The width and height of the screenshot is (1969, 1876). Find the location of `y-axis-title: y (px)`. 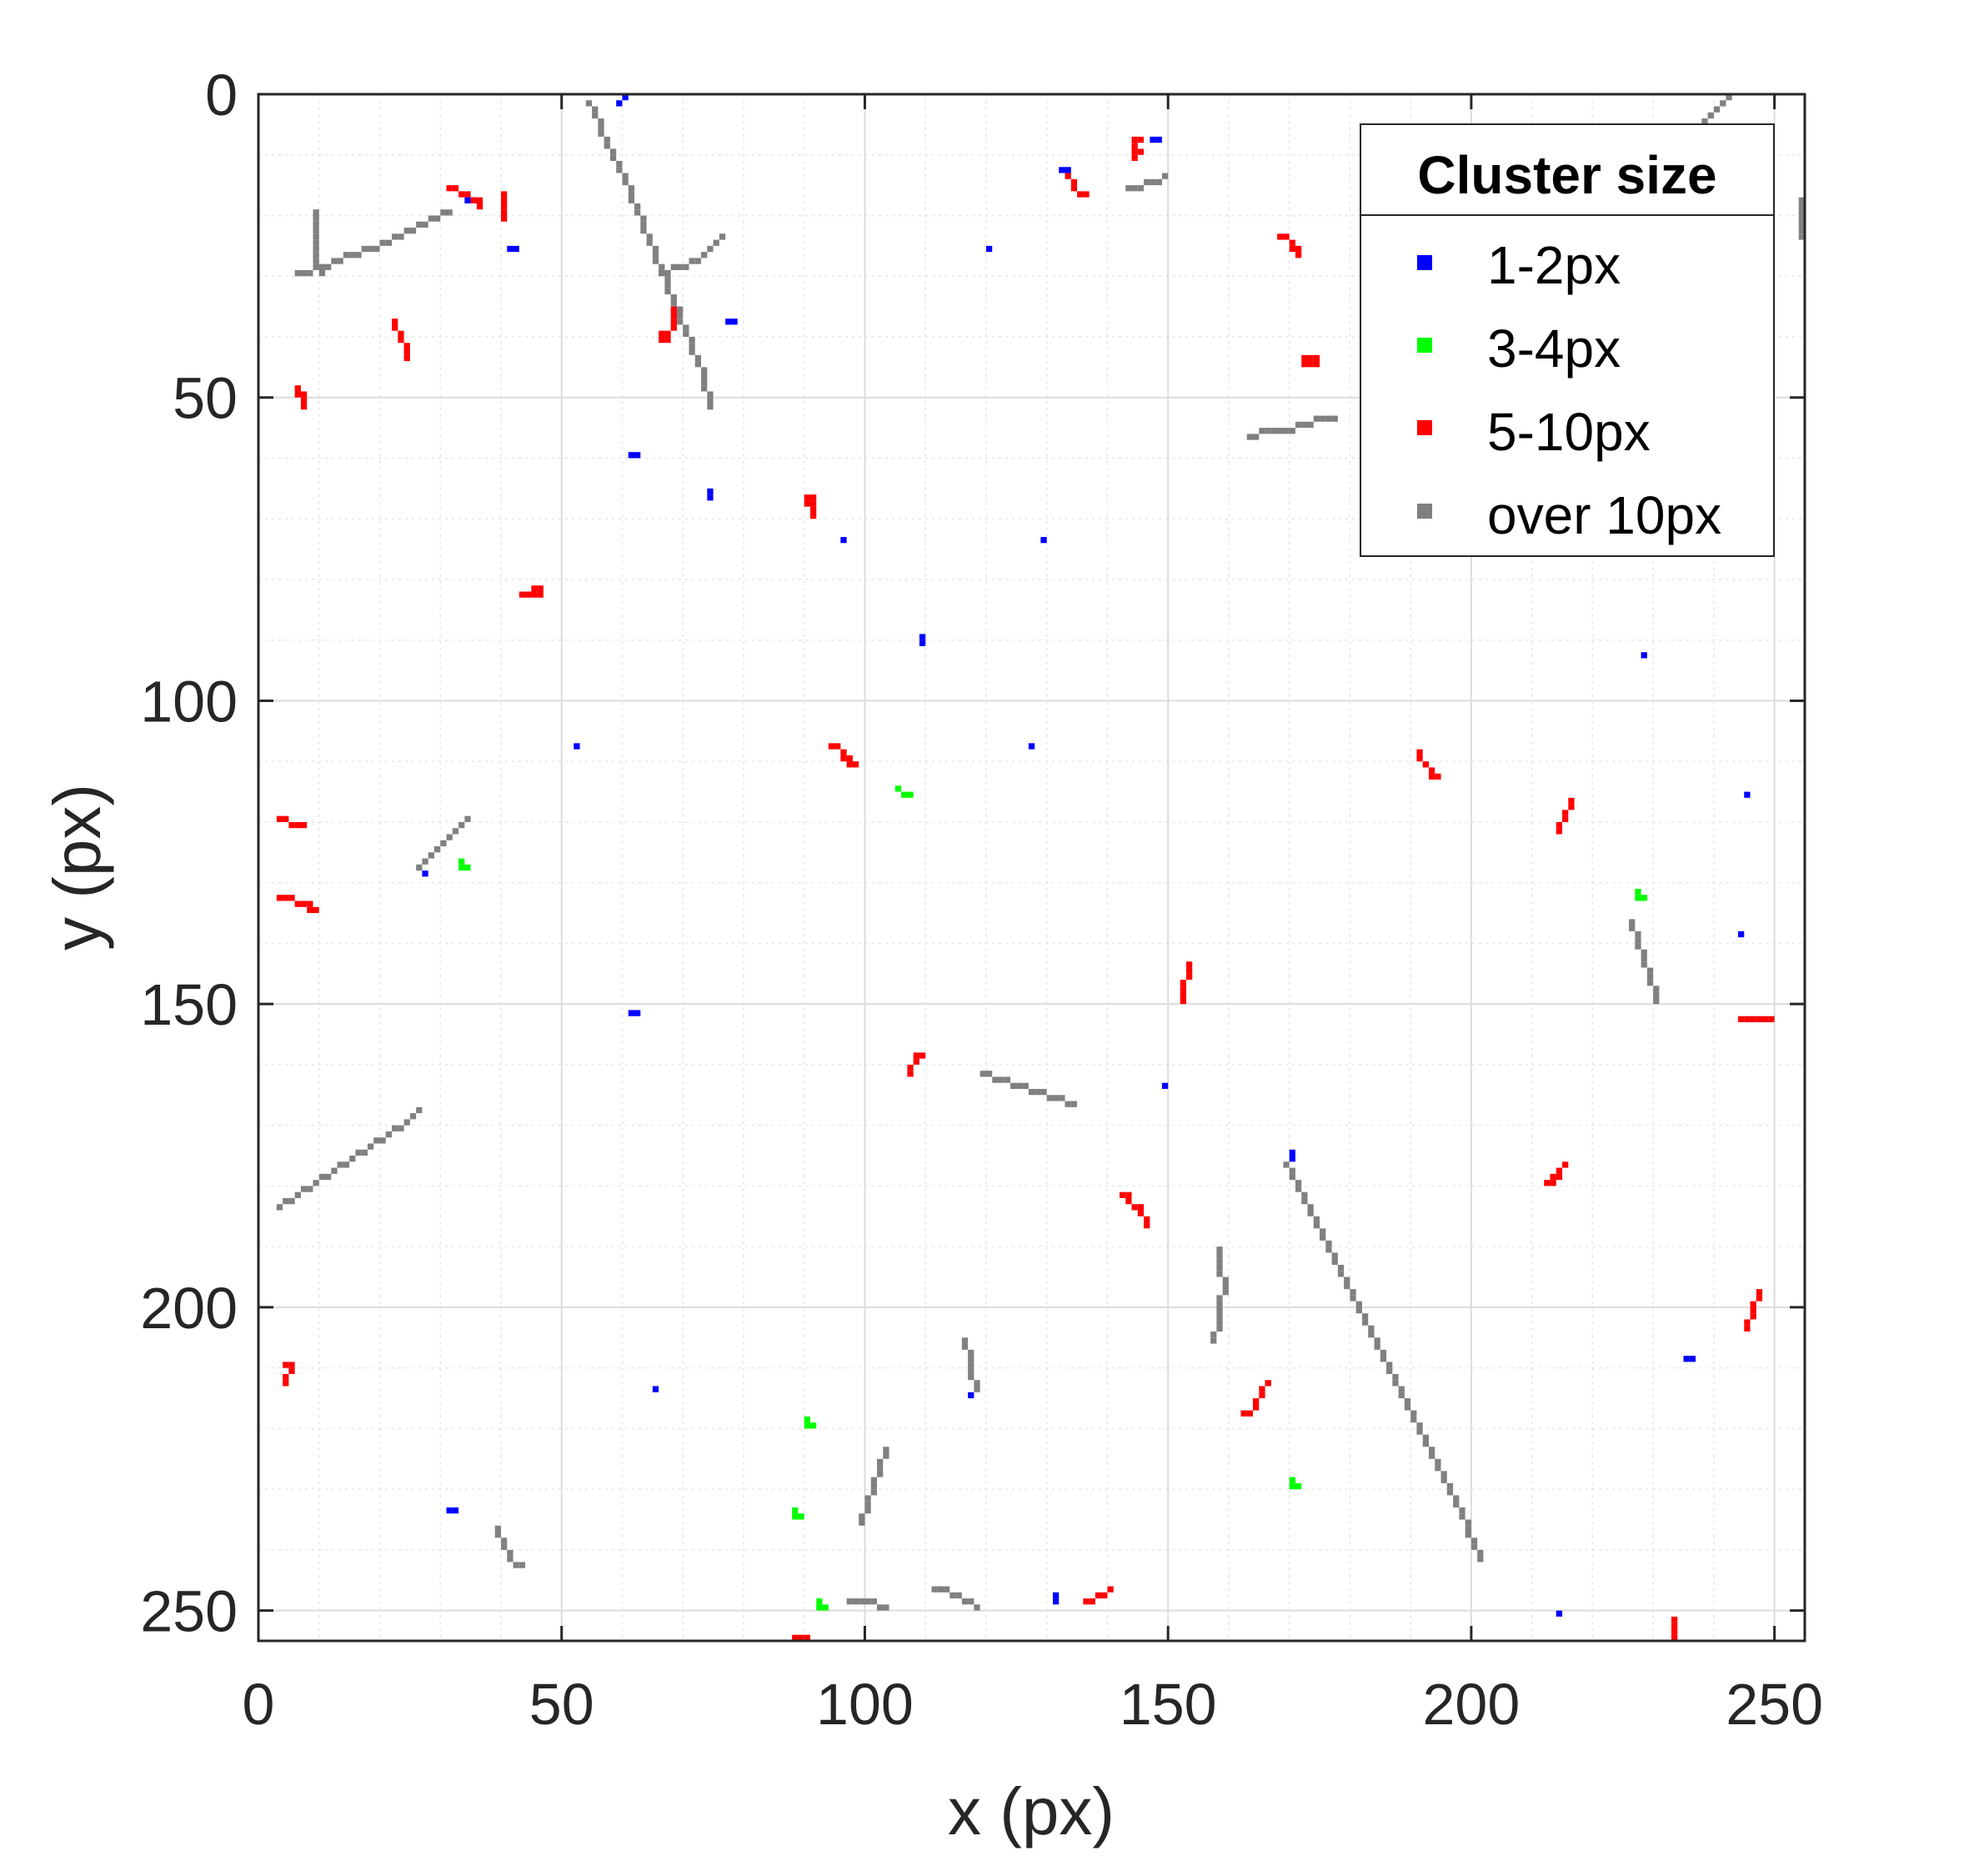

y-axis-title: y (px) is located at coordinates (77, 868).